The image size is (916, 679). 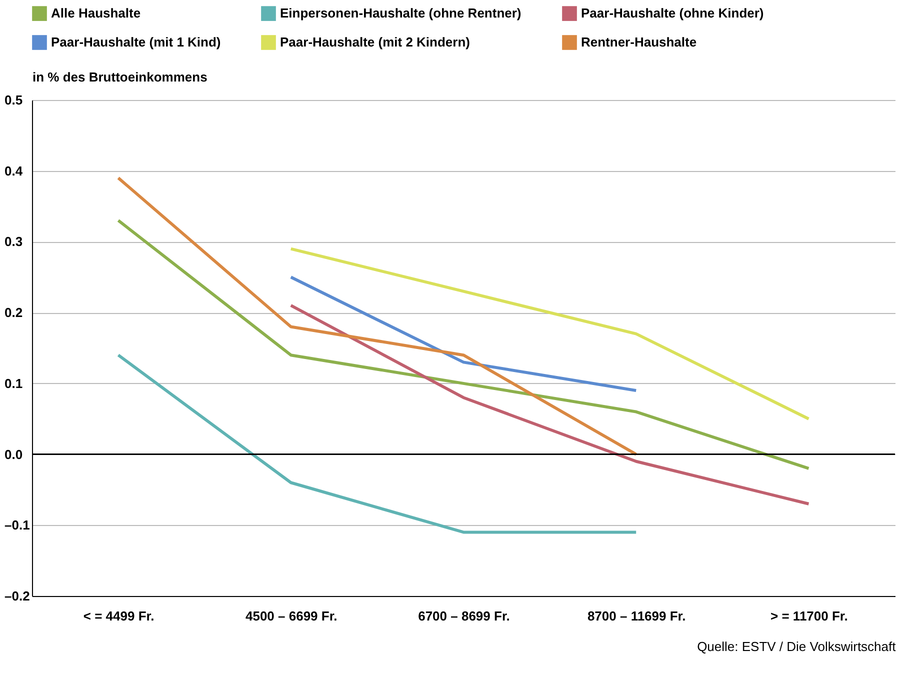 I want to click on x-tick-label: 6700 – 8699 Fr., so click(x=464, y=616).